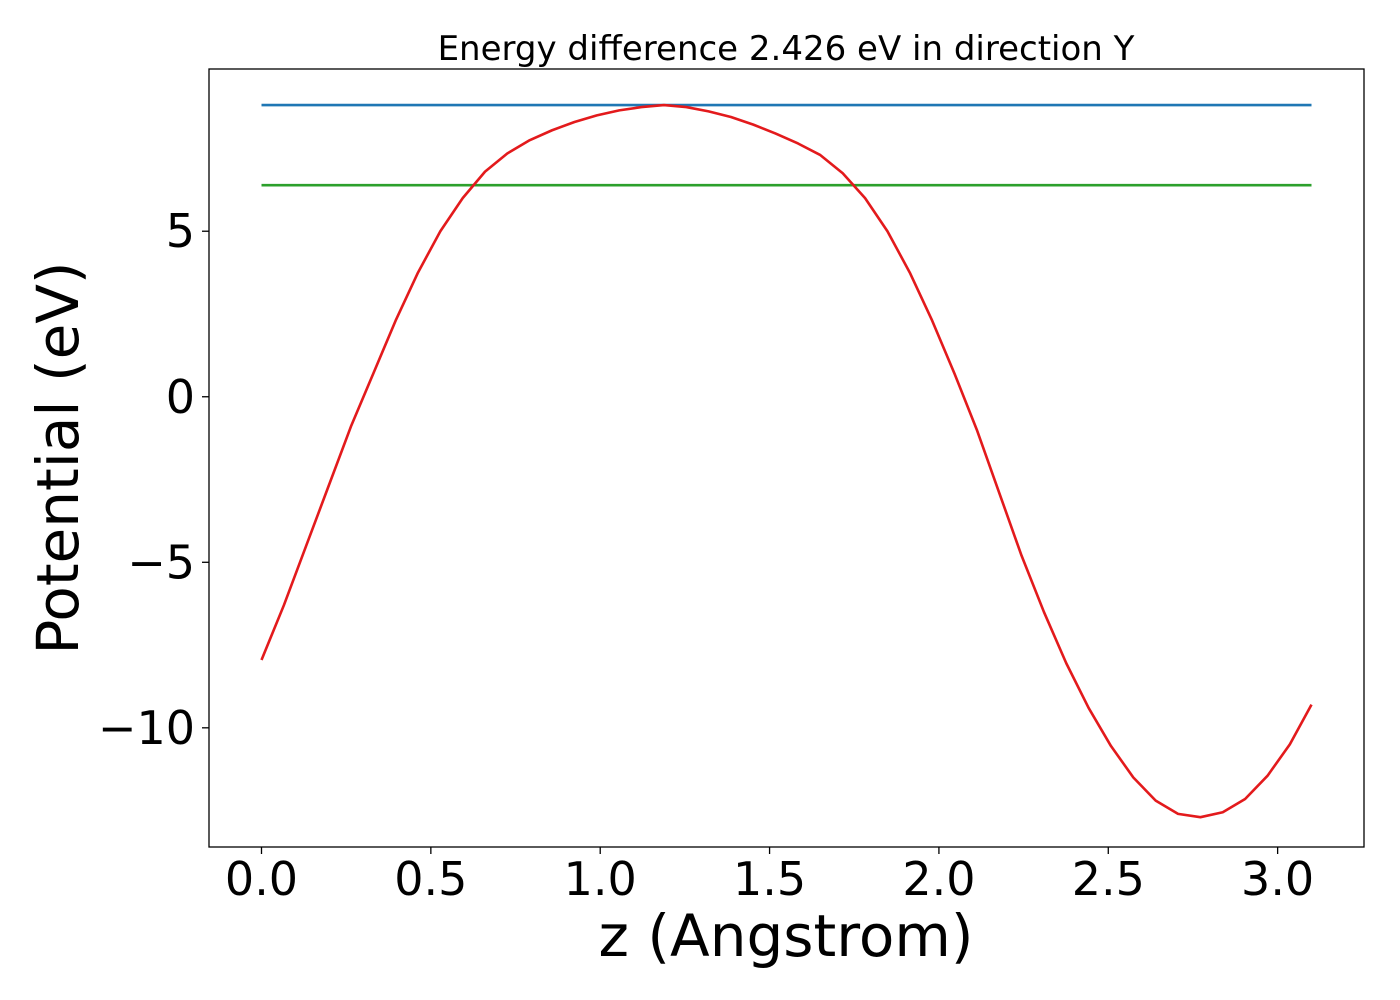 The image size is (1400, 1000). What do you see at coordinates (1108, 879) in the screenshot?
I see `x-tick-label: 2.5` at bounding box center [1108, 879].